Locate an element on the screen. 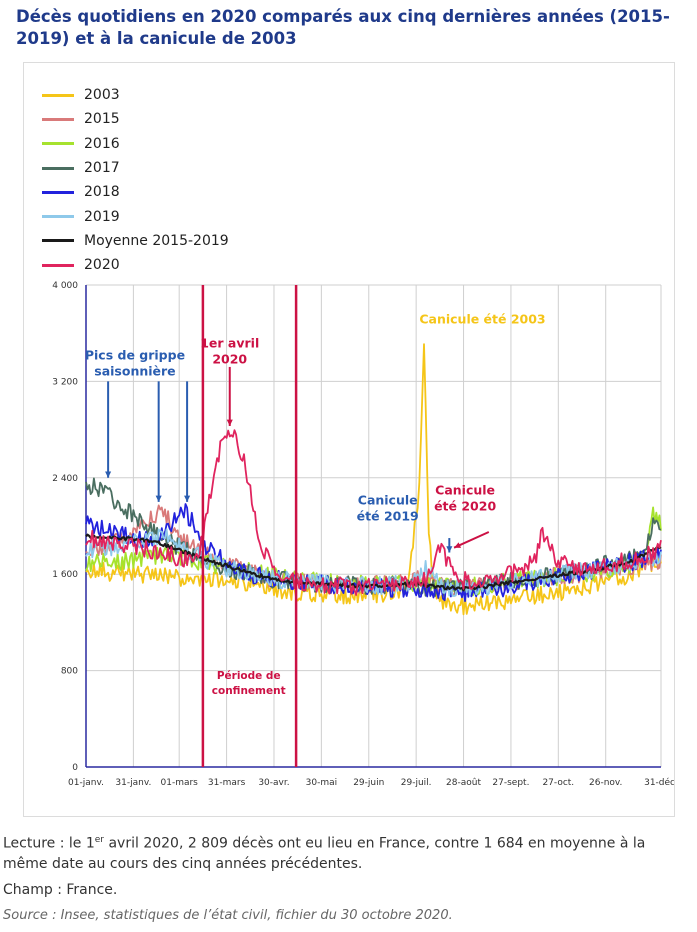  y-tick-label: 4 000 is located at coordinates (65, 286).